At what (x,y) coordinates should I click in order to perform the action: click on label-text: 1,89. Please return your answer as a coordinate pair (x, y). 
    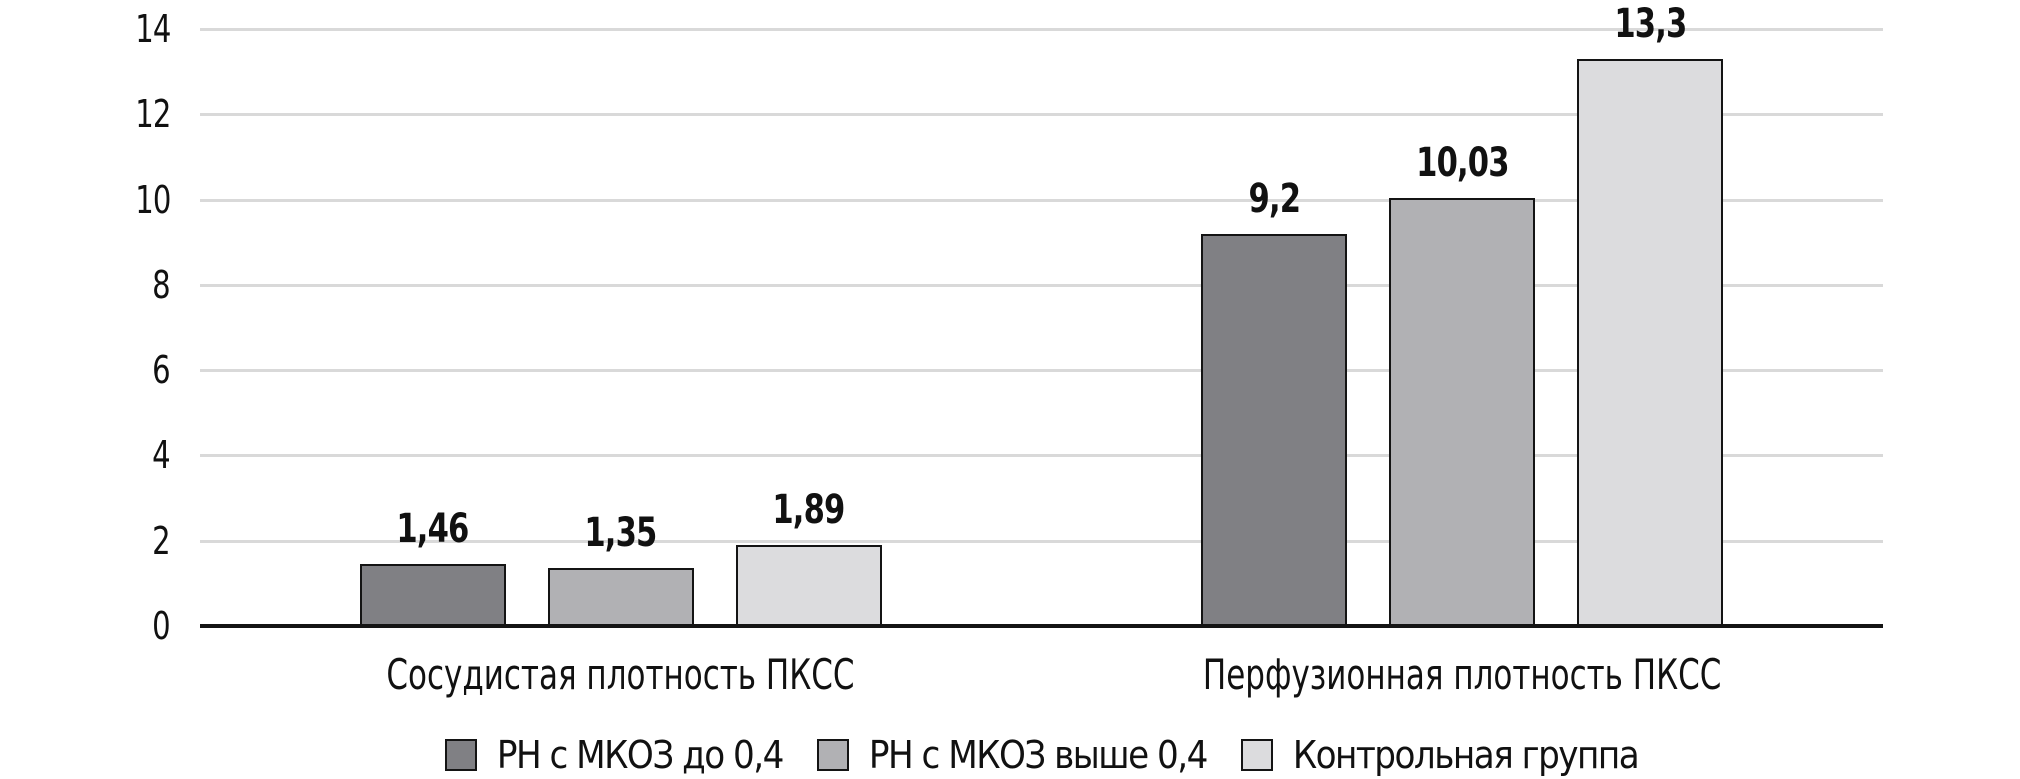
    Looking at the image, I should click on (809, 510).